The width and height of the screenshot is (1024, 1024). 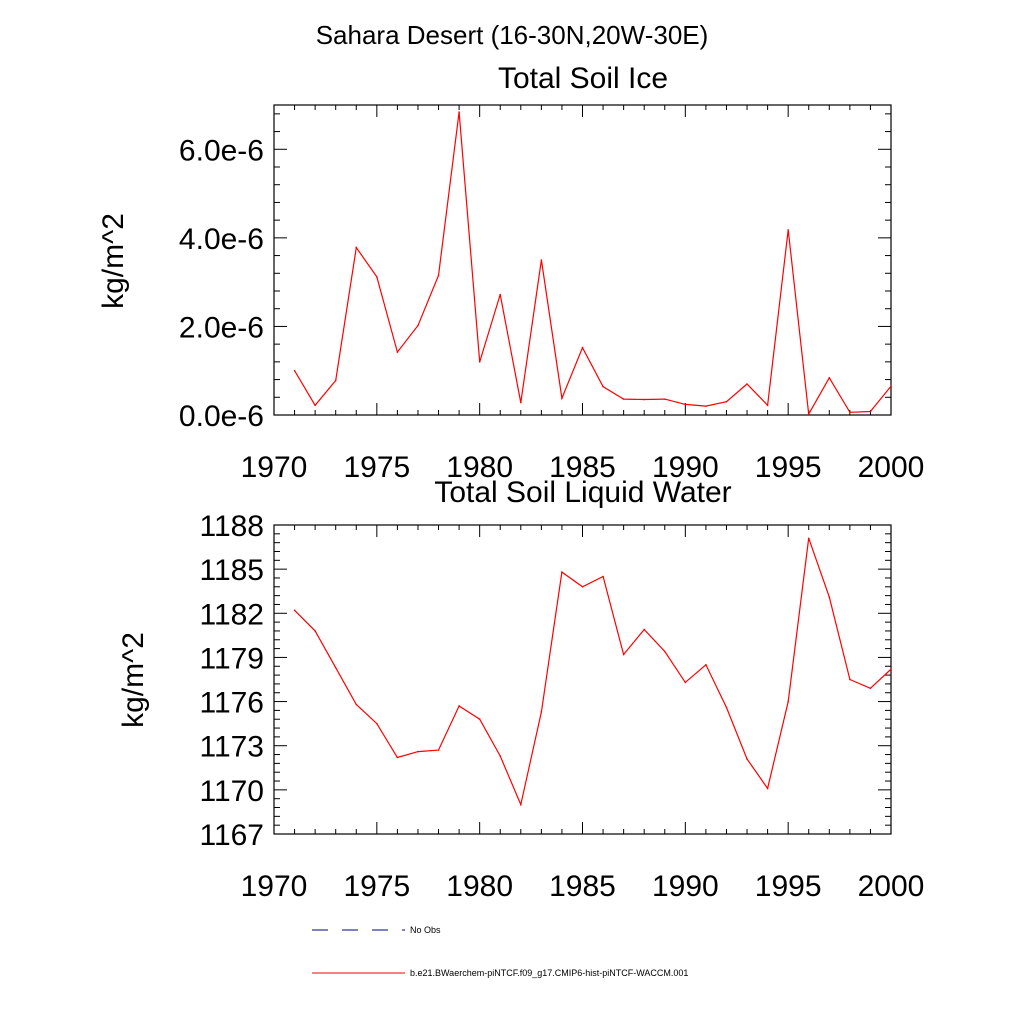 I want to click on y-tick-label: 1182, so click(x=231, y=614).